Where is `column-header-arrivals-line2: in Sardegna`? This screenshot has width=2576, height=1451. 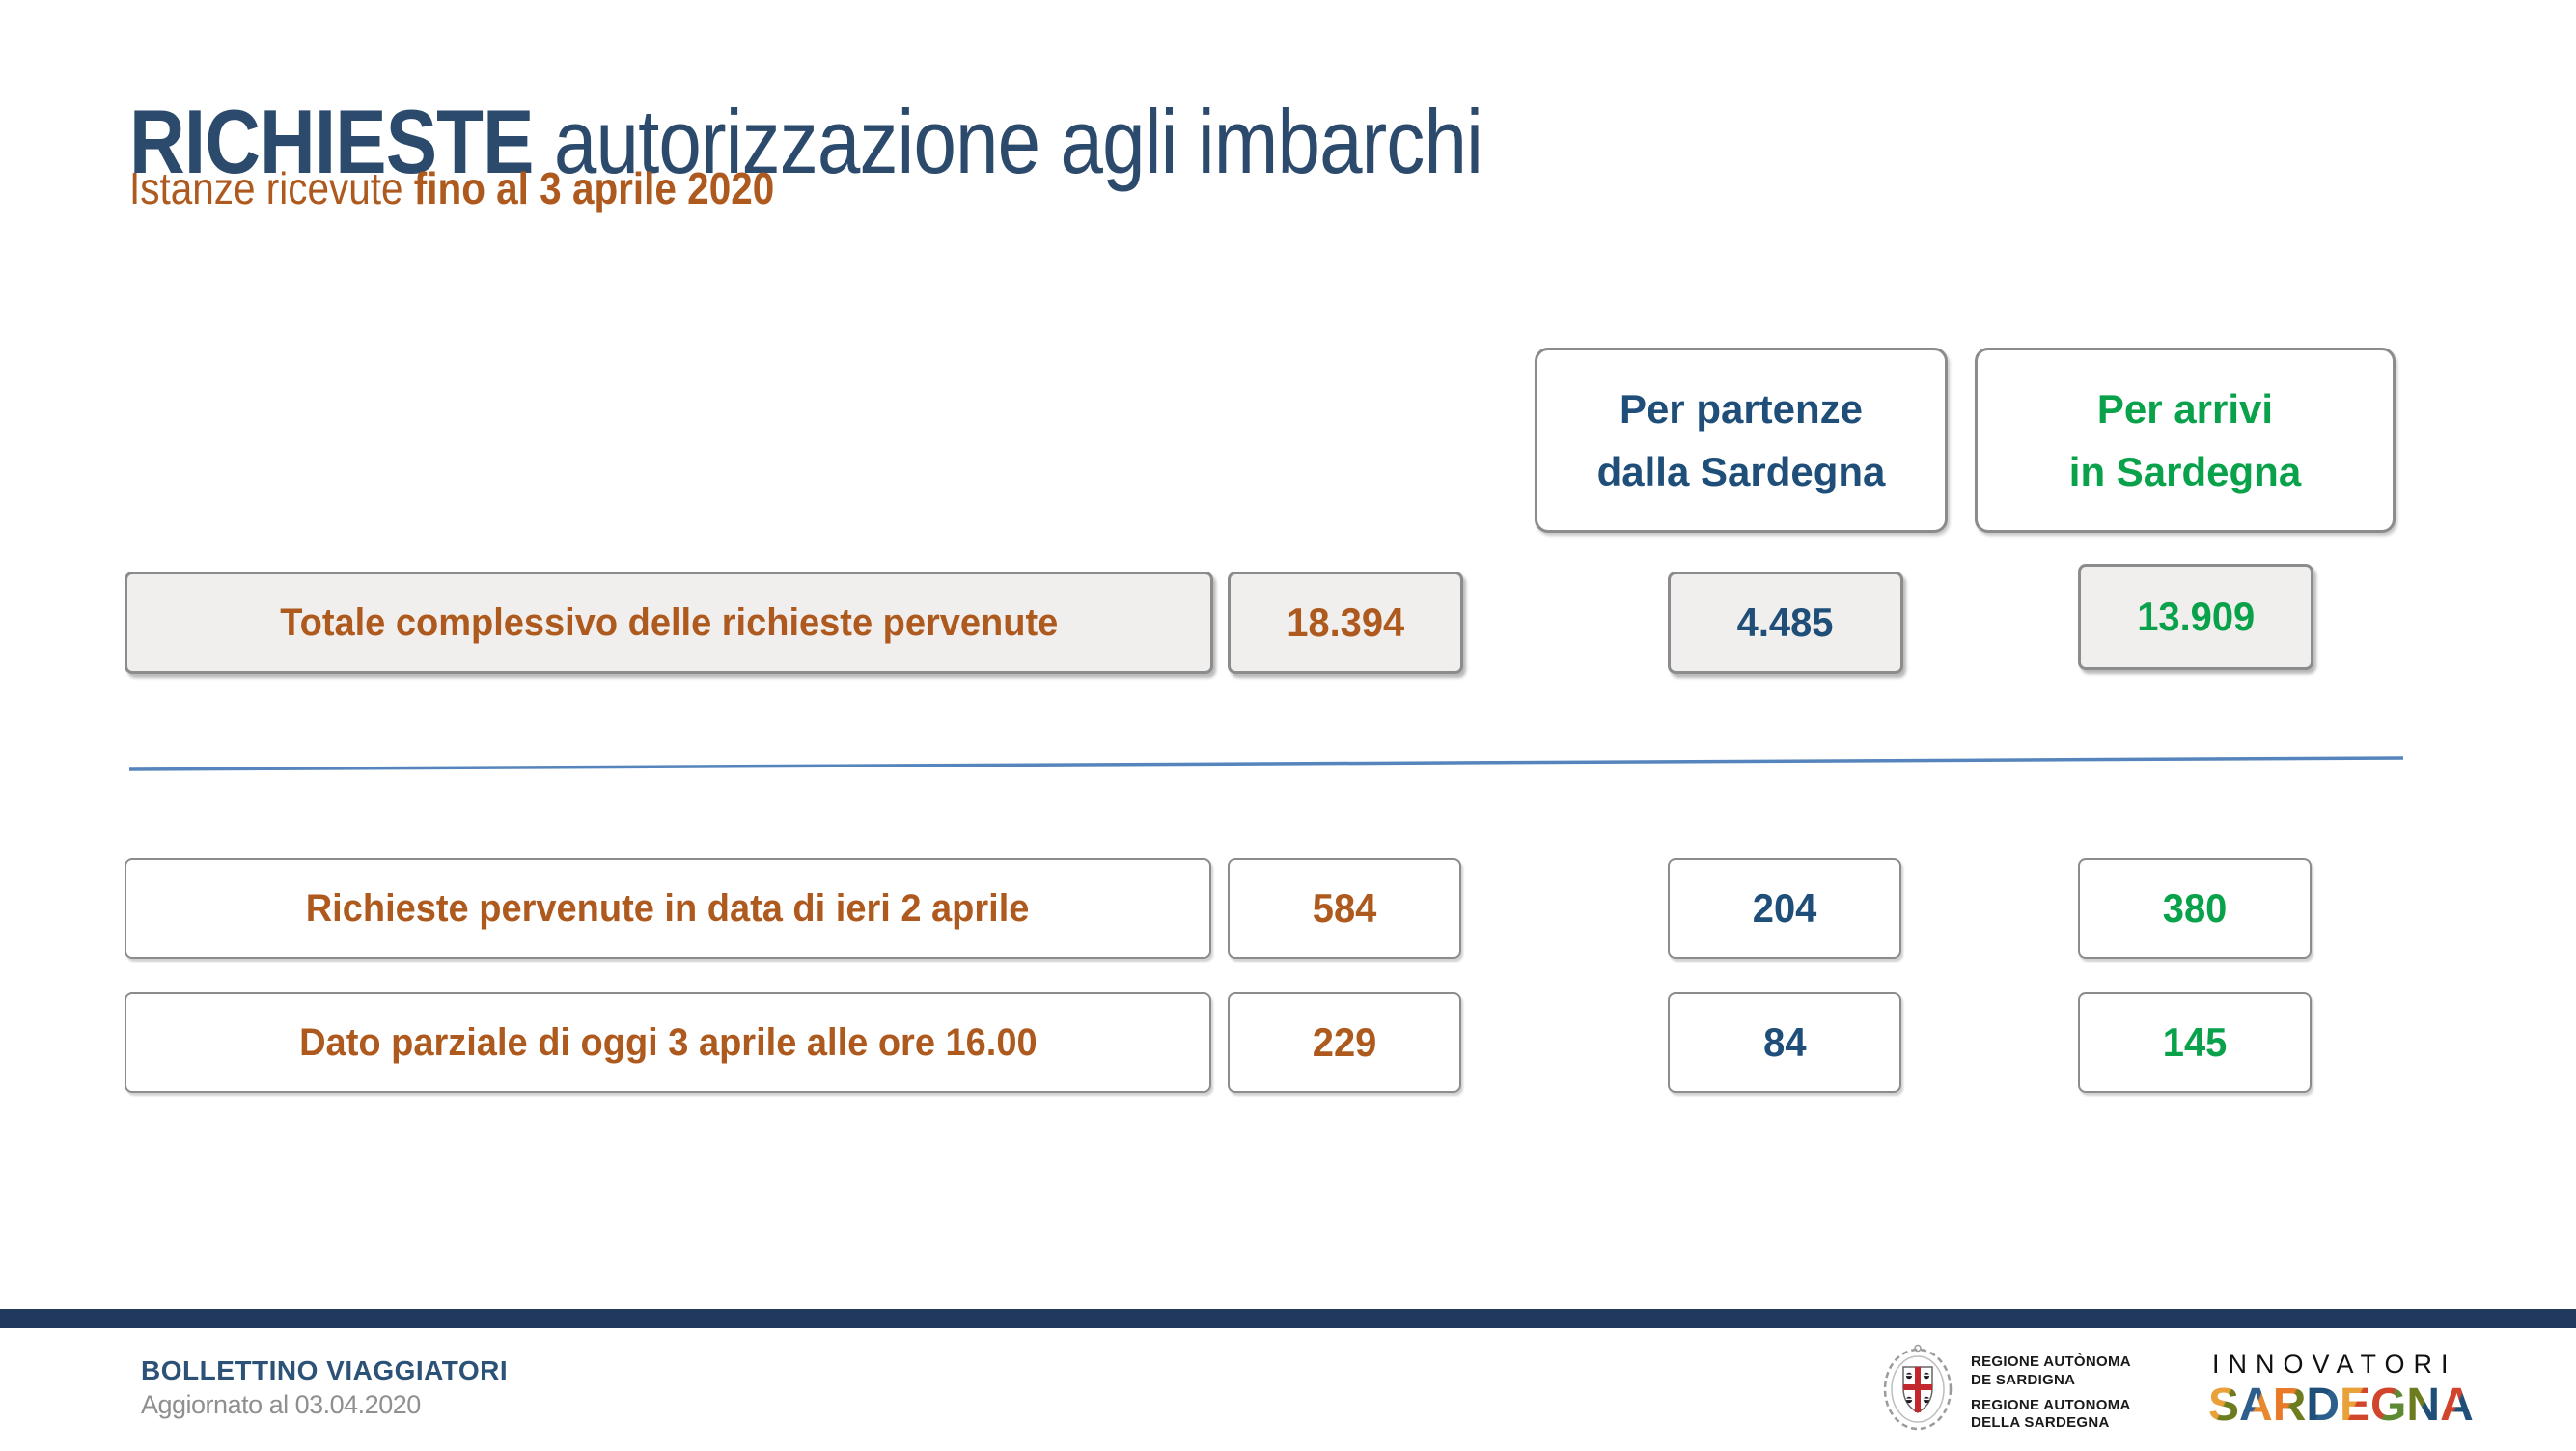
column-header-arrivals-line2: in Sardegna is located at coordinates (2185, 471).